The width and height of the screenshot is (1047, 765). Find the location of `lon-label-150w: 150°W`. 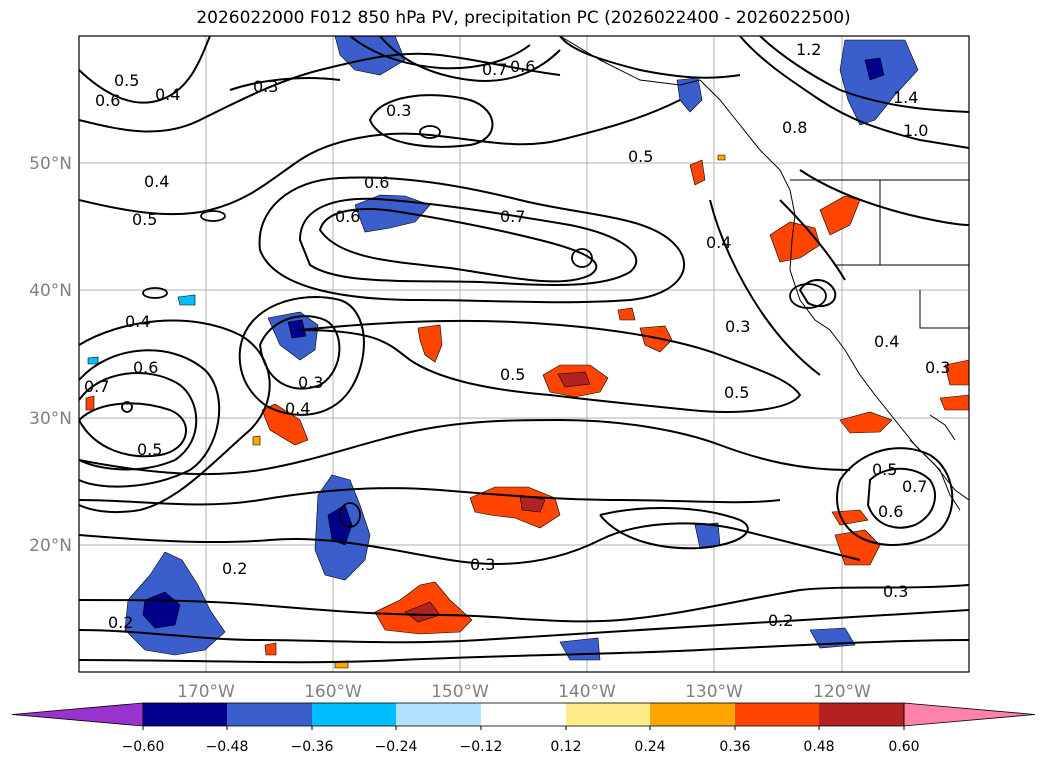

lon-label-150w: 150°W is located at coordinates (460, 692).